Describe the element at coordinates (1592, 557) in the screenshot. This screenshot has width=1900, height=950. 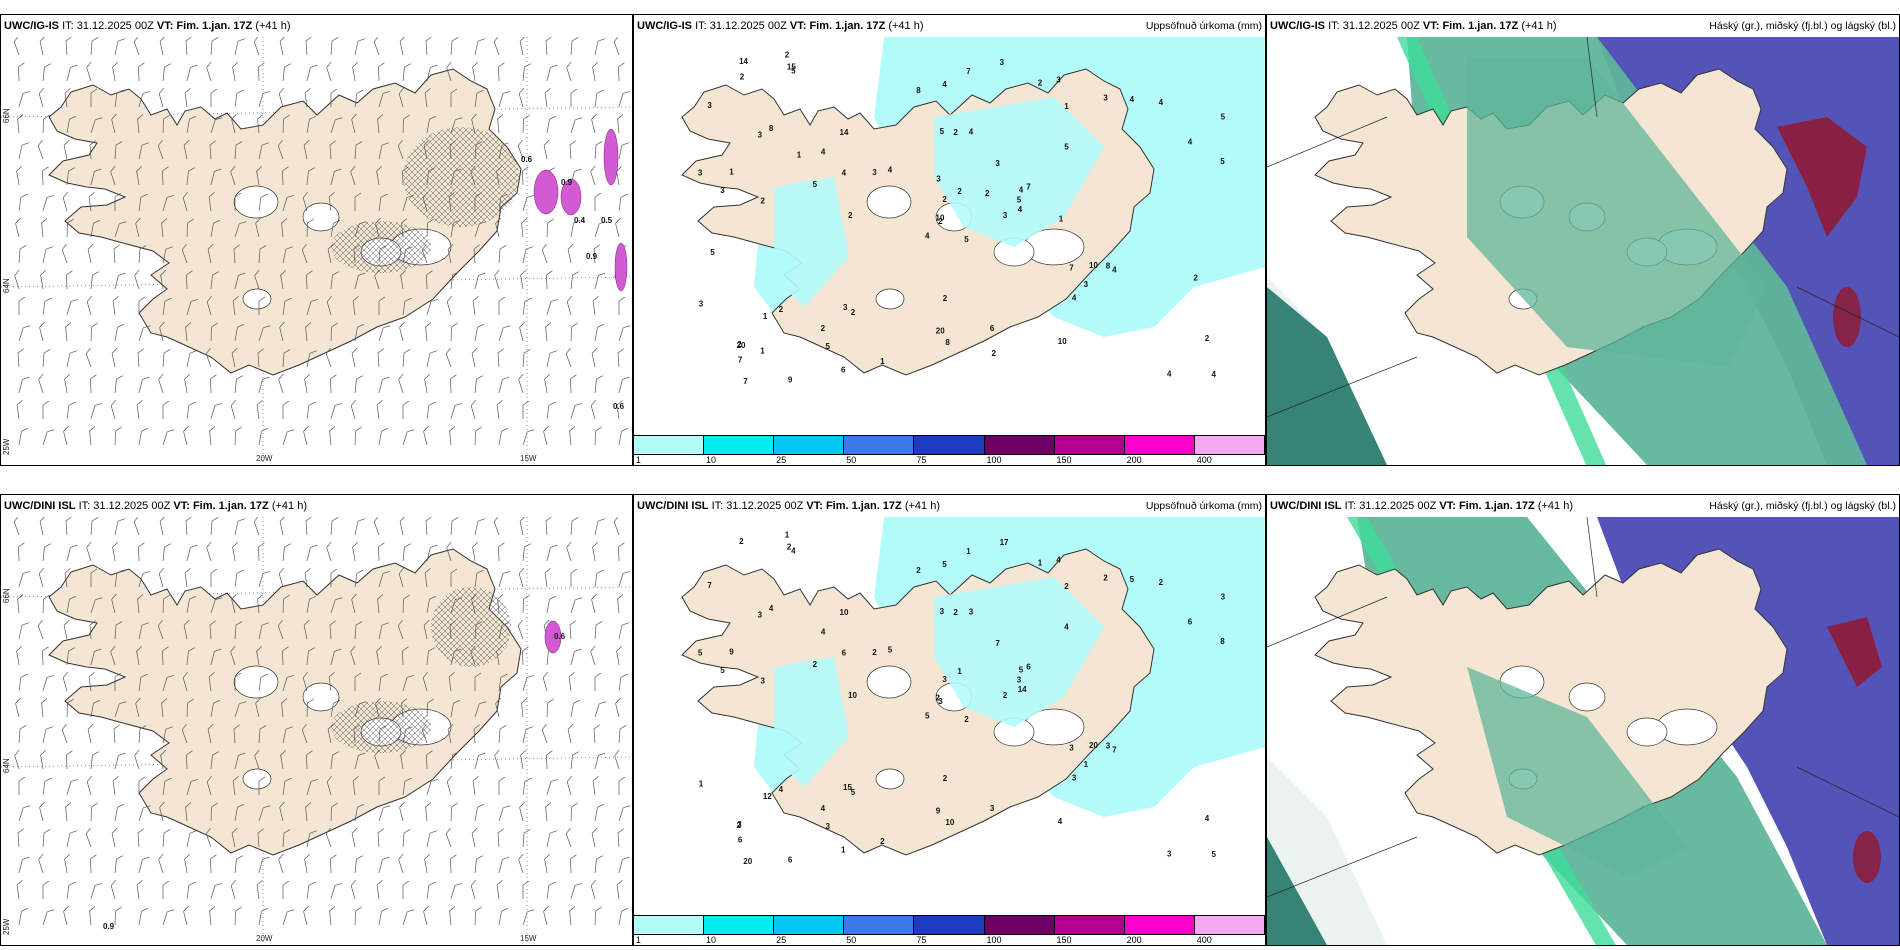
I see `boundary-line` at that location.